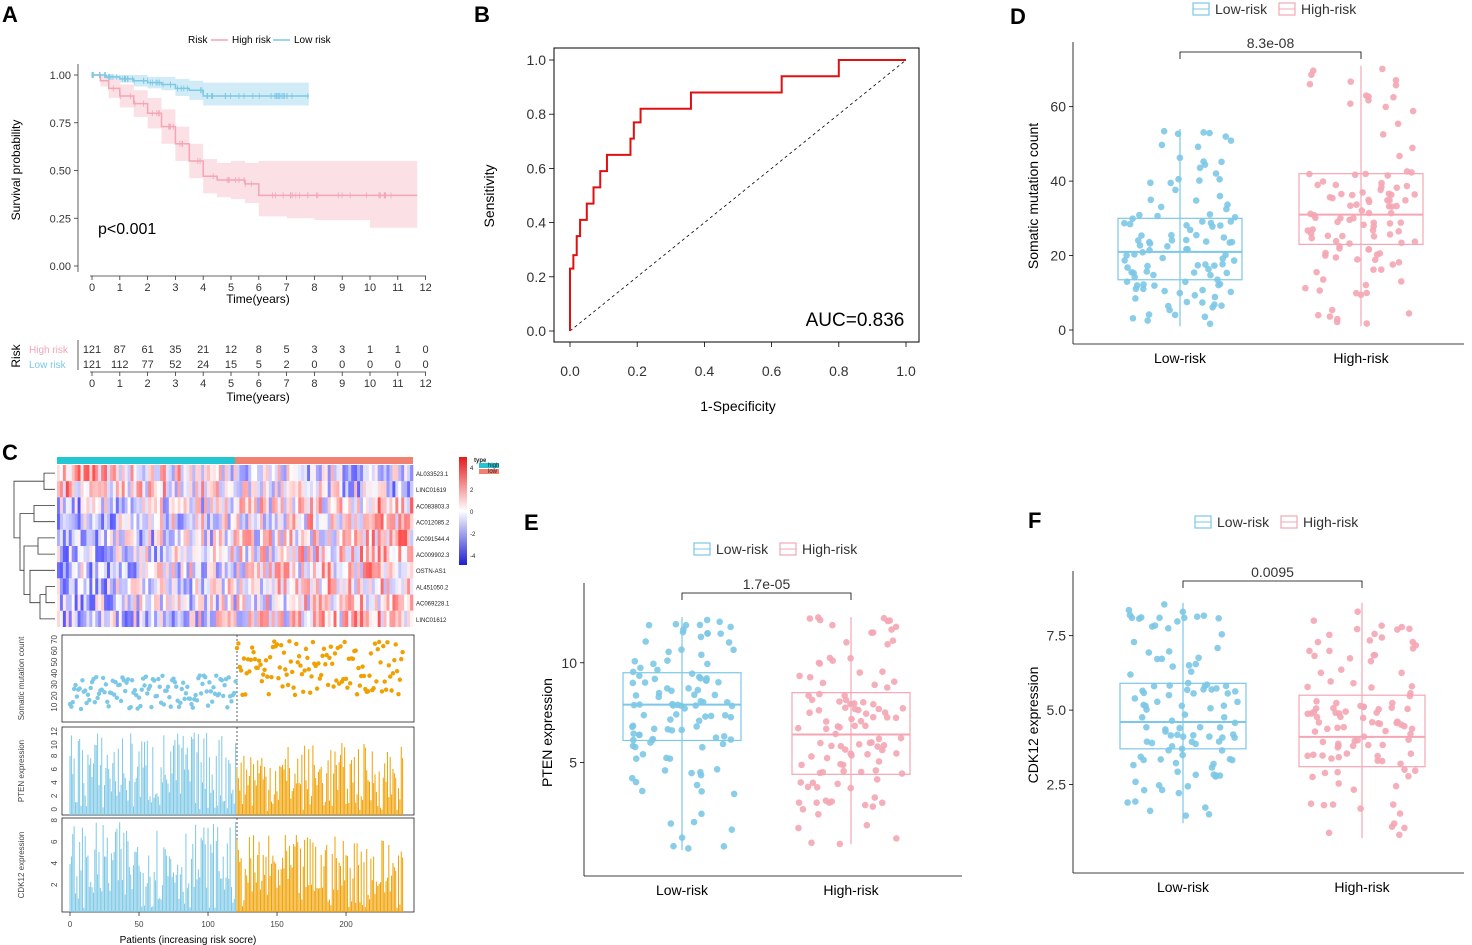 This screenshot has width=1472, height=945. I want to click on box-x-label-high-risk: High-risk, so click(1361, 358).